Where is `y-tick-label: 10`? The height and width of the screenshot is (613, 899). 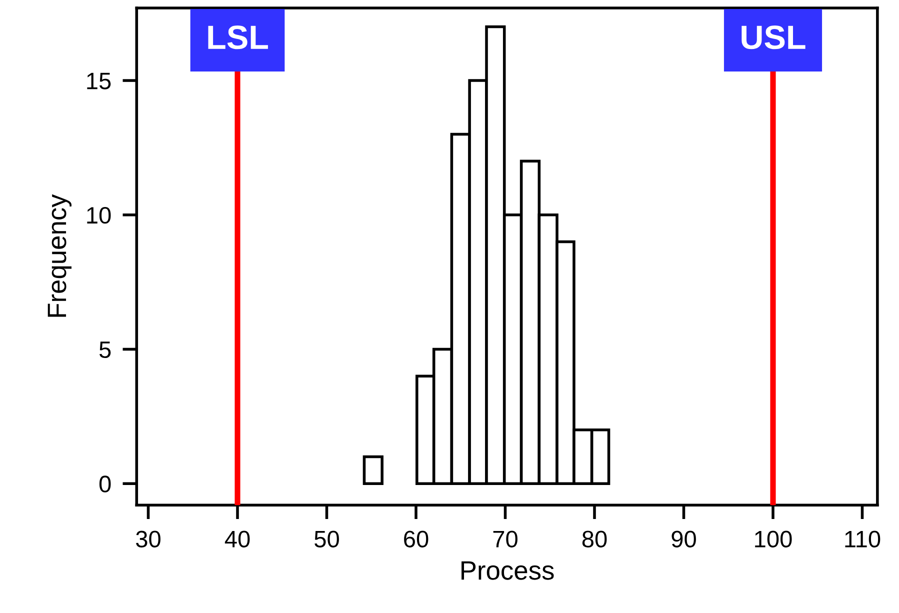 y-tick-label: 10 is located at coordinates (99, 215).